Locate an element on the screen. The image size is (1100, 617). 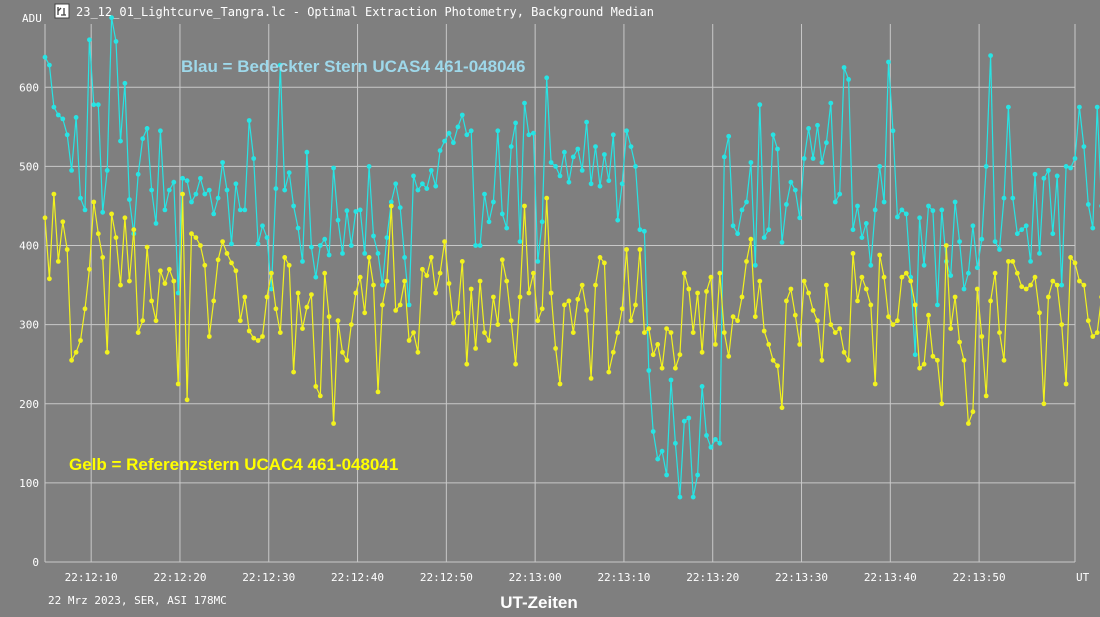
x-tick-label: 22:12:40 is located at coordinates (357, 577).